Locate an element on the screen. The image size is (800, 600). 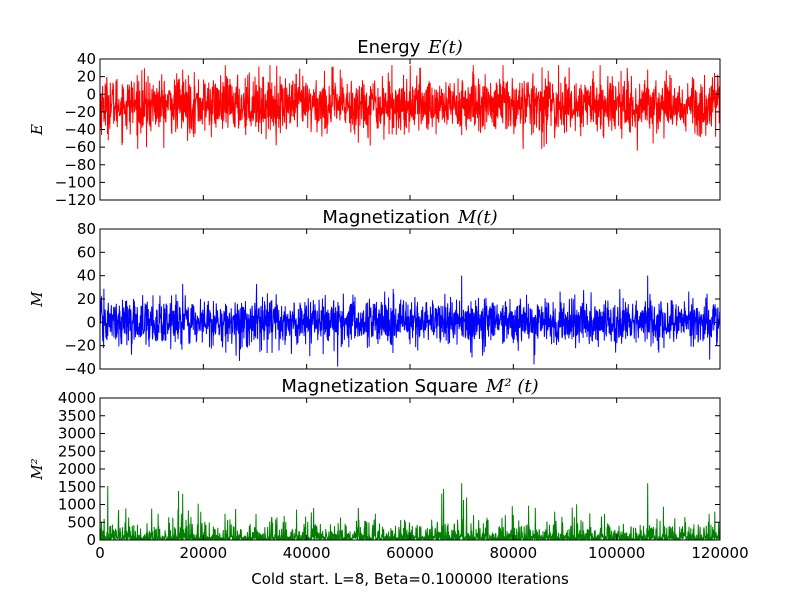
x-tick-label: 0 is located at coordinates (100, 553).